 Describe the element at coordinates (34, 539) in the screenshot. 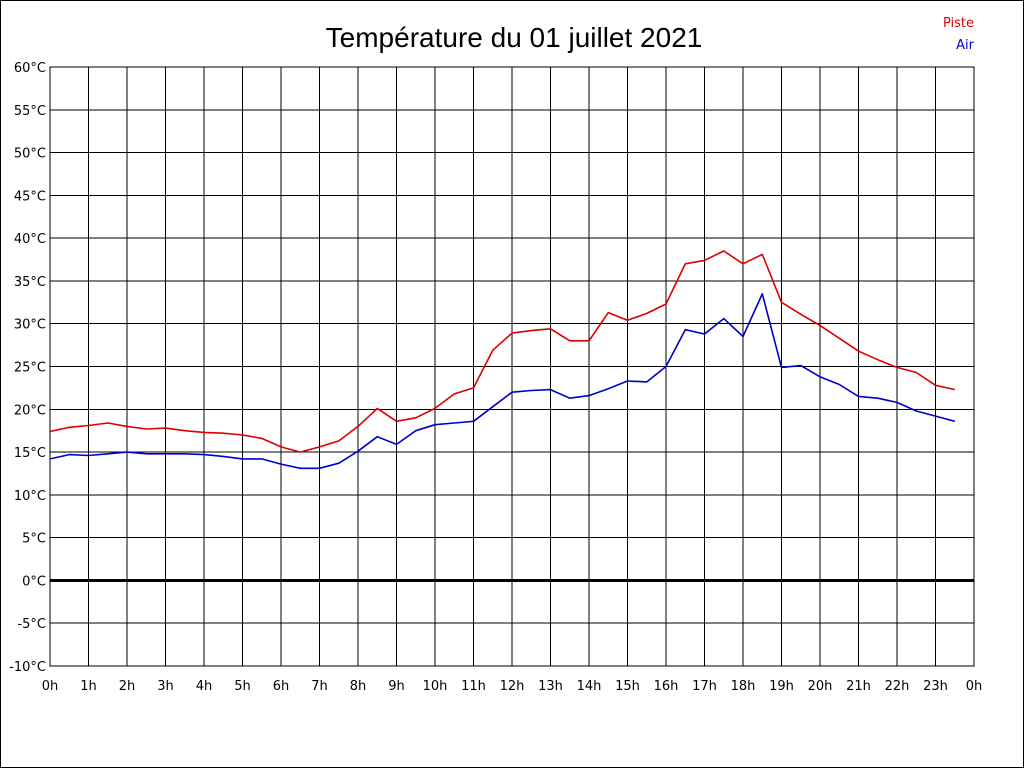

I see `y-tick-label: 5°C` at that location.